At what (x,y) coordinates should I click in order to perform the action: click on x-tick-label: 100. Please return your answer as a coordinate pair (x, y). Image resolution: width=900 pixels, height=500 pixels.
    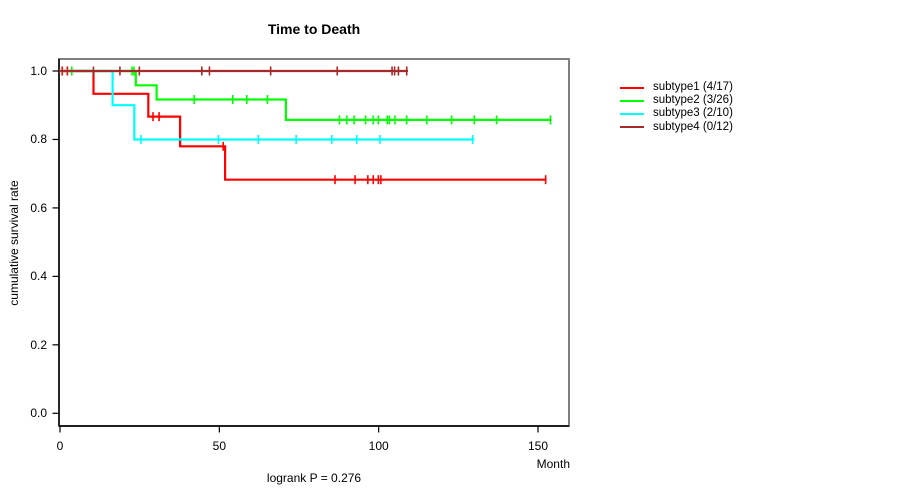
    Looking at the image, I should click on (378, 446).